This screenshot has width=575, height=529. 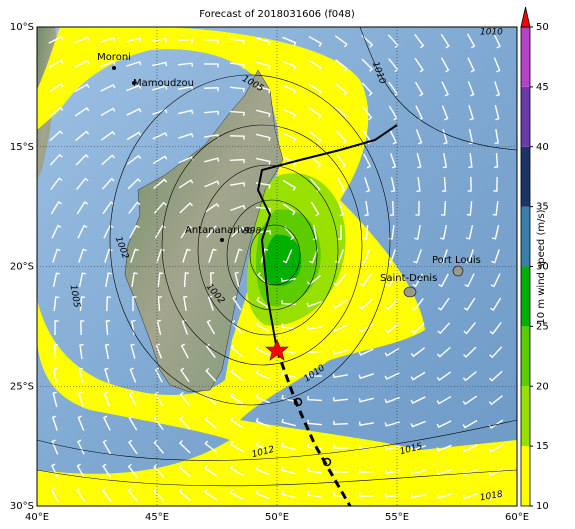 I want to click on map-title: Forecast of 2018031606 (f048), so click(x=277, y=14).